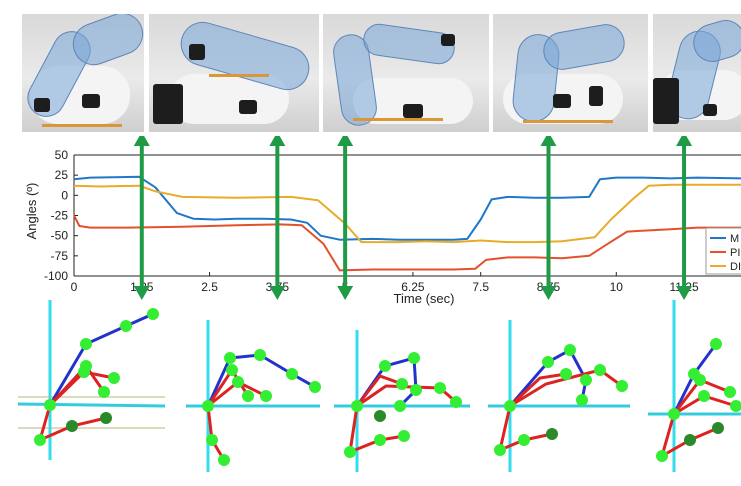  Describe the element at coordinates (60, 216) in the screenshot. I see `y-tick-label: -25` at that location.